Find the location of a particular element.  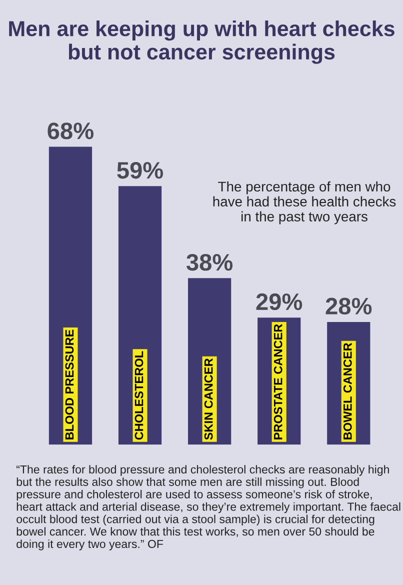

x-tick-label: BLOOD PRESSURE is located at coordinates (69, 385).